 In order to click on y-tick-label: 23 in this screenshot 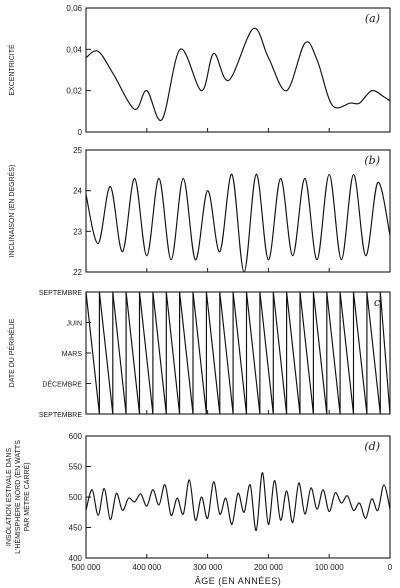, I will do `click(77, 231)`.